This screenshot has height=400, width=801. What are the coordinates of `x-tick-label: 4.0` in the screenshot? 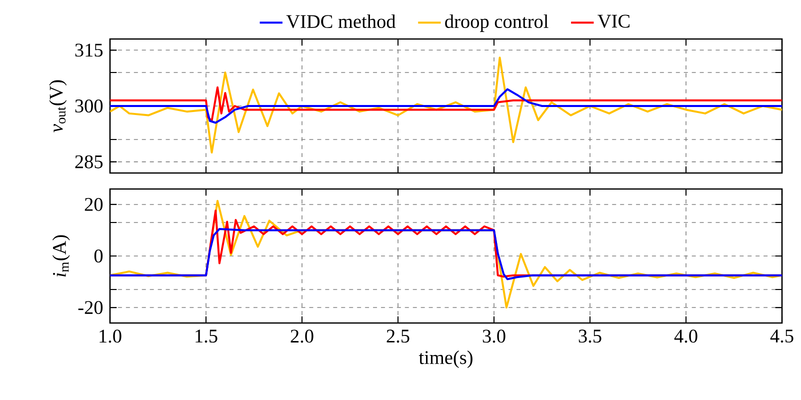 It's located at (686, 336).